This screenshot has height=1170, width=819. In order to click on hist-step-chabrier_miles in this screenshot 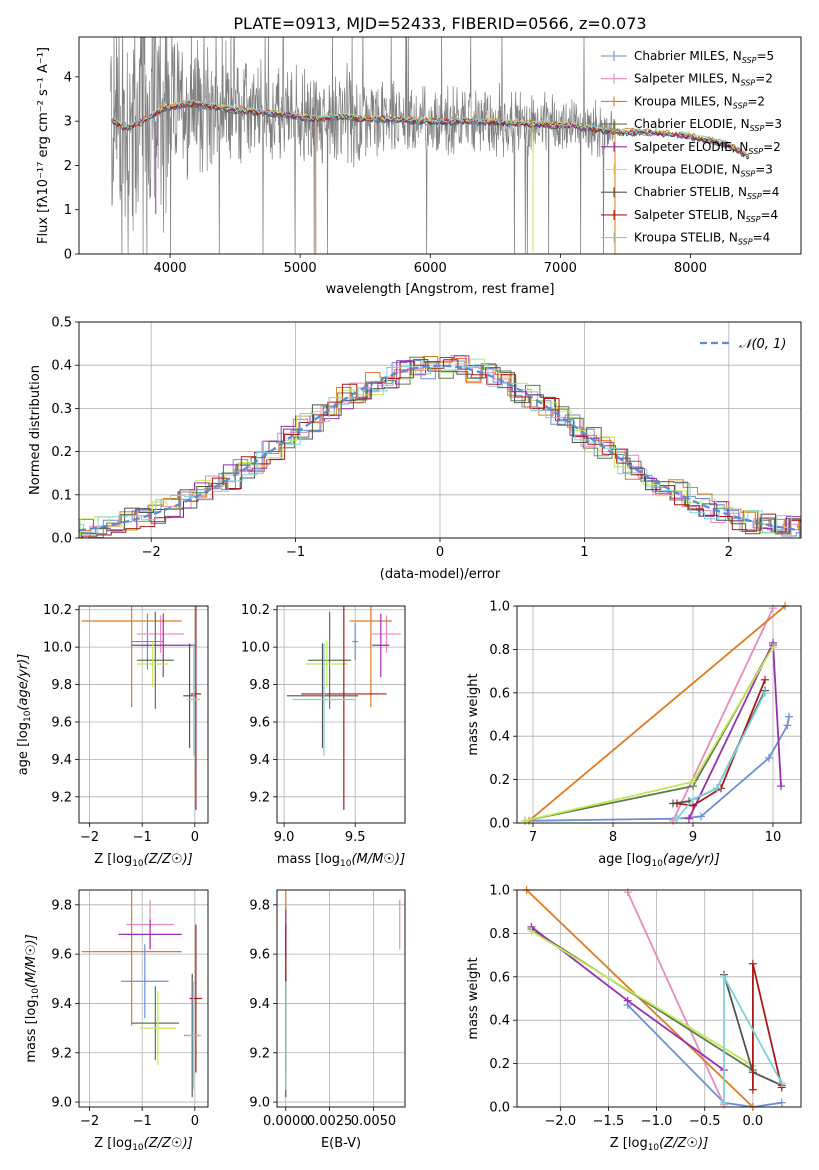, I will do `click(440, 449)`.